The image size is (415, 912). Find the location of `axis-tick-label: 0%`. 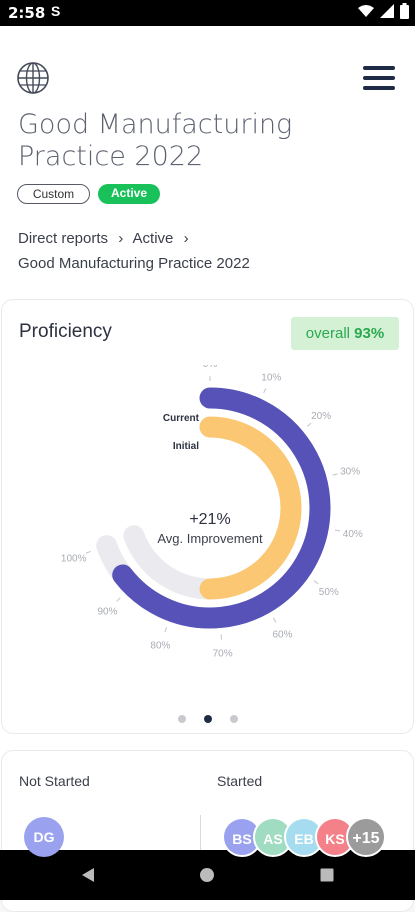

axis-tick-label: 0% is located at coordinates (210, 367).